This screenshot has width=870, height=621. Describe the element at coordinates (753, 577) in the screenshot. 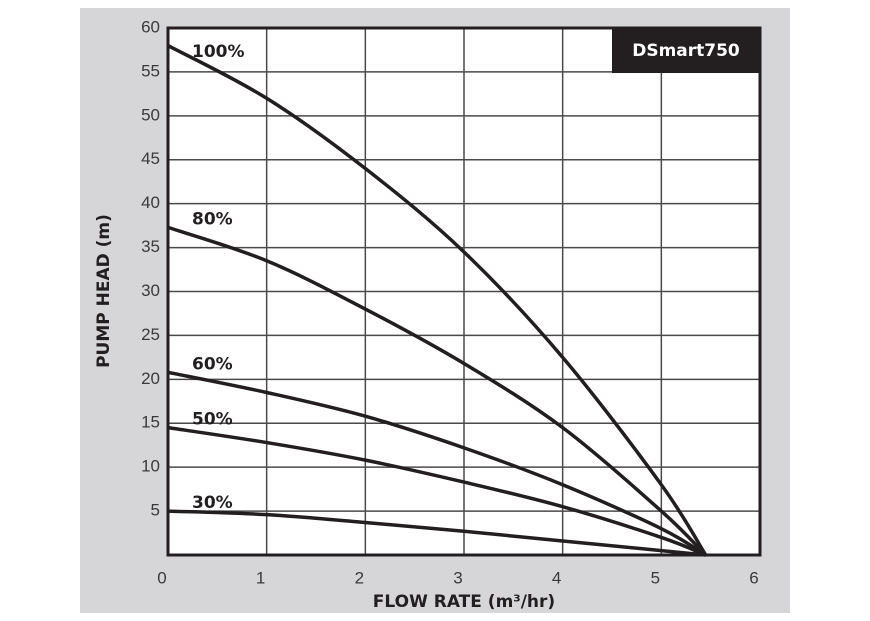

I see `x-tick-label: 6` at that location.